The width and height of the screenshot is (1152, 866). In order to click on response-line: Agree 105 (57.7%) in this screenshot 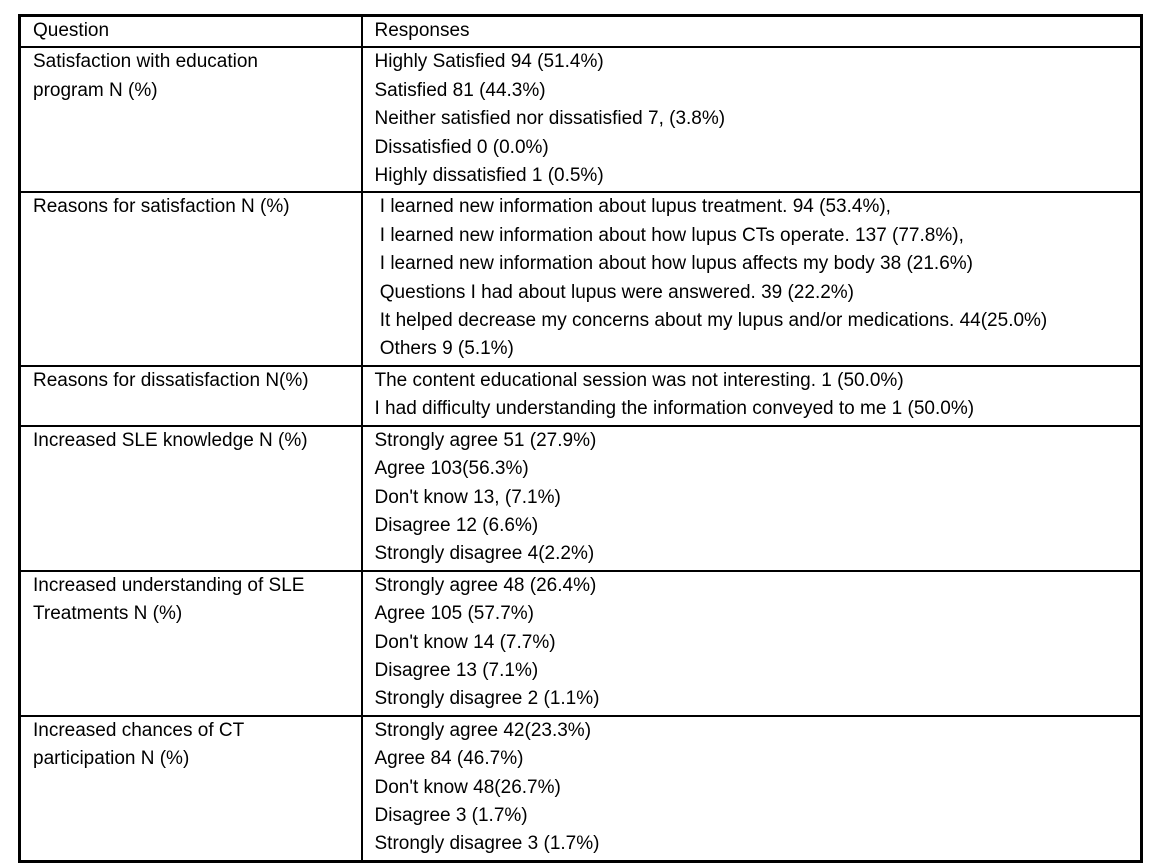, I will do `click(454, 614)`.